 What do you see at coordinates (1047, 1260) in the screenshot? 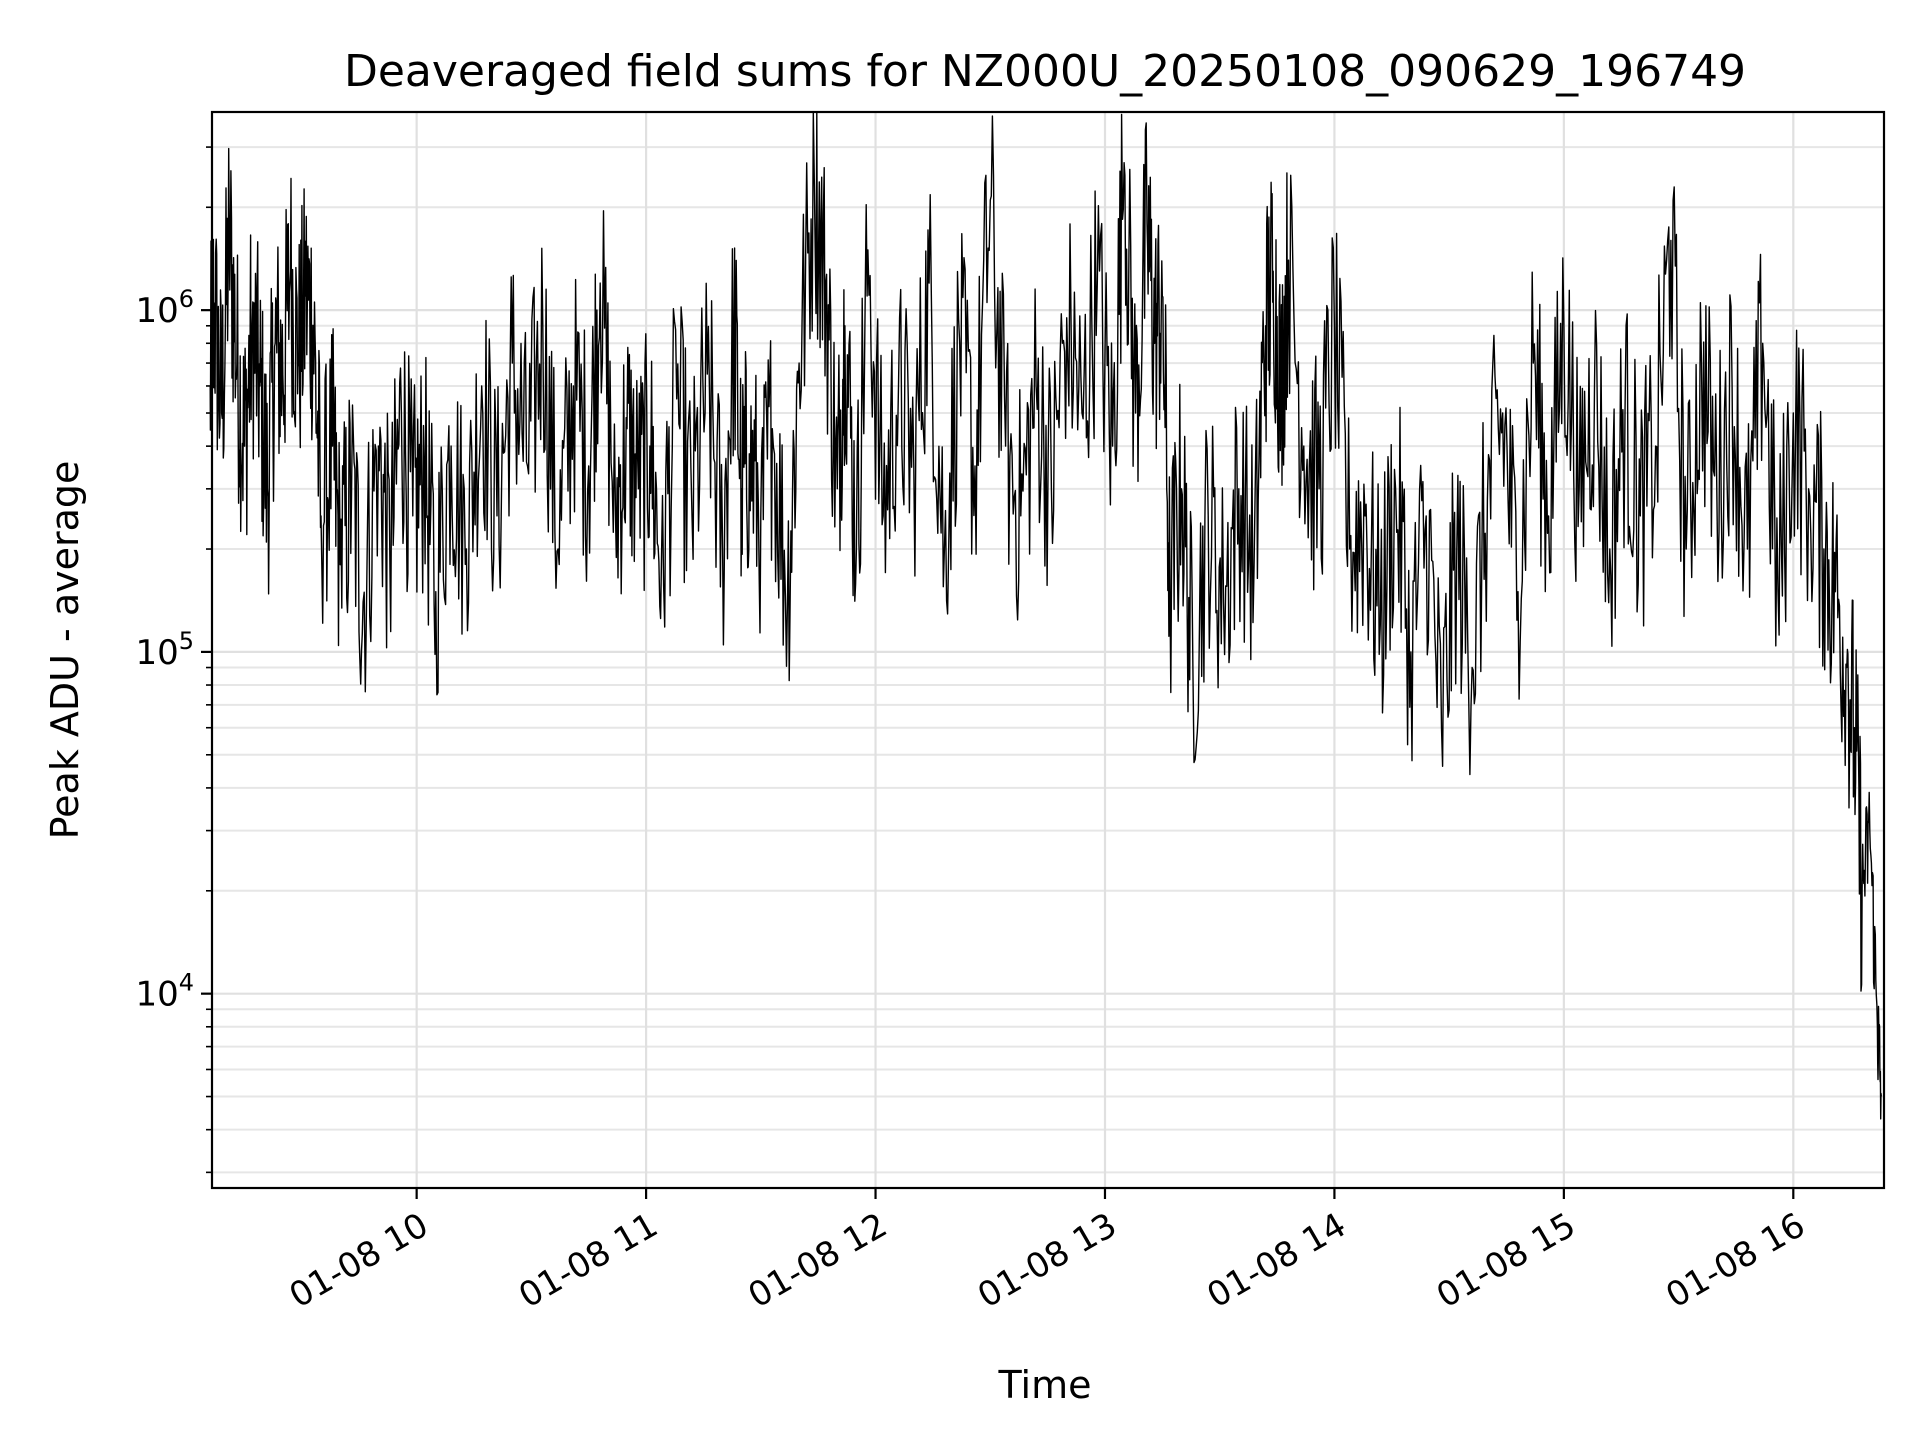
I see `x-tick-label: 01-08 13` at bounding box center [1047, 1260].